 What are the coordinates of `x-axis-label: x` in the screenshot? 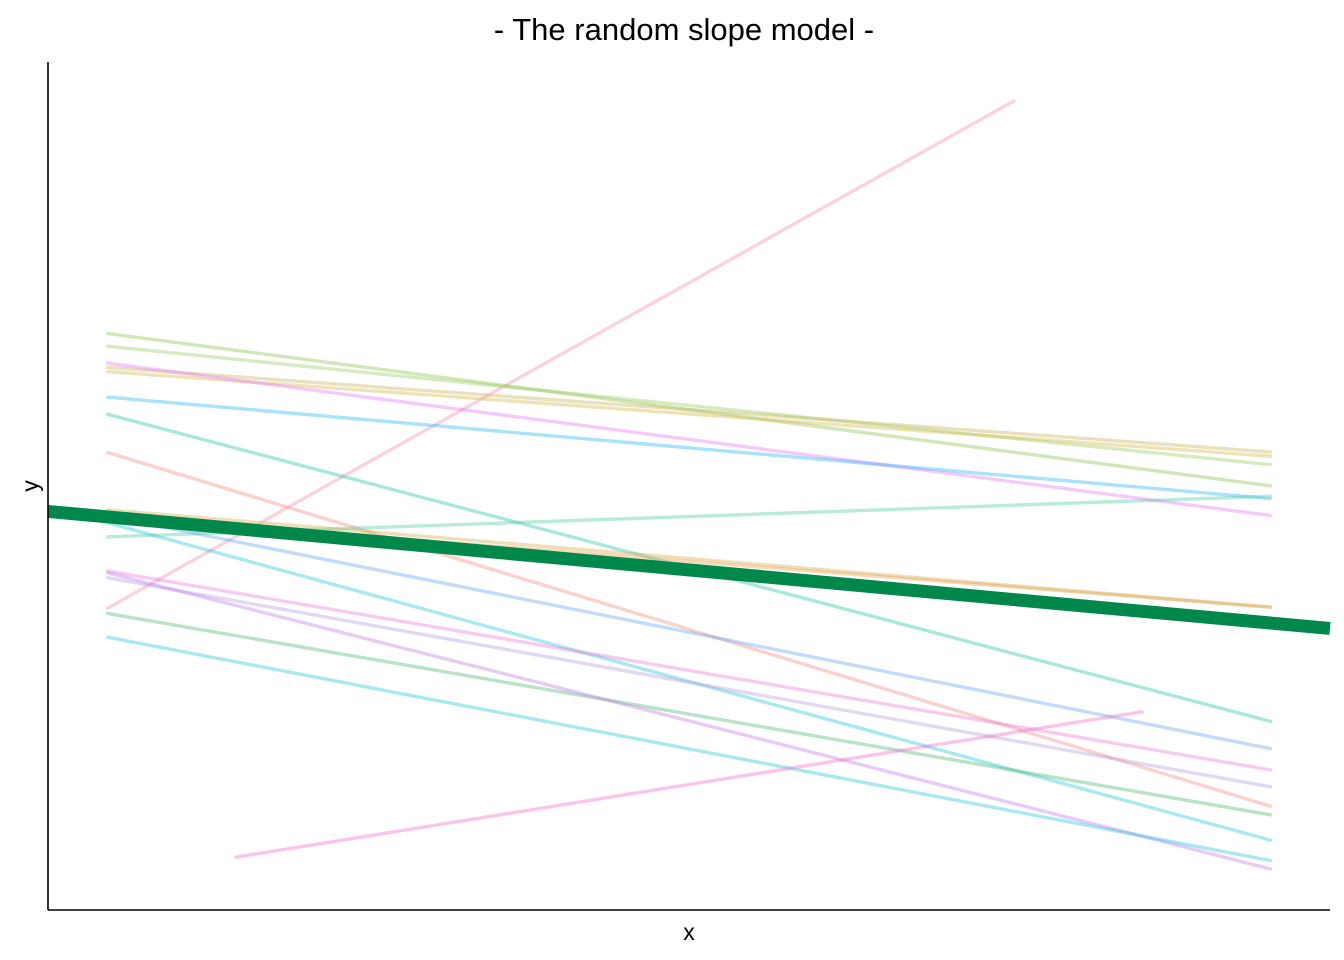 It's located at (689, 932).